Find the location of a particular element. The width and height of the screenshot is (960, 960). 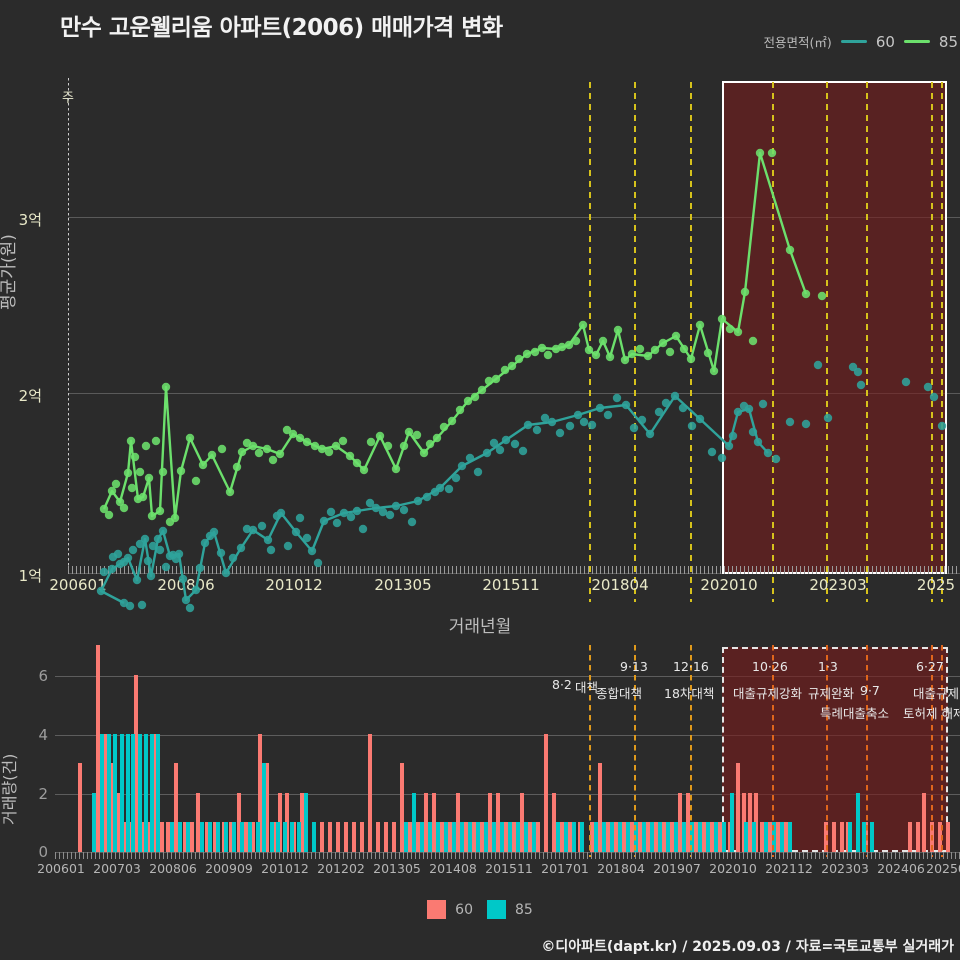

x-tick-bar-1: 200703 is located at coordinates (117, 868).